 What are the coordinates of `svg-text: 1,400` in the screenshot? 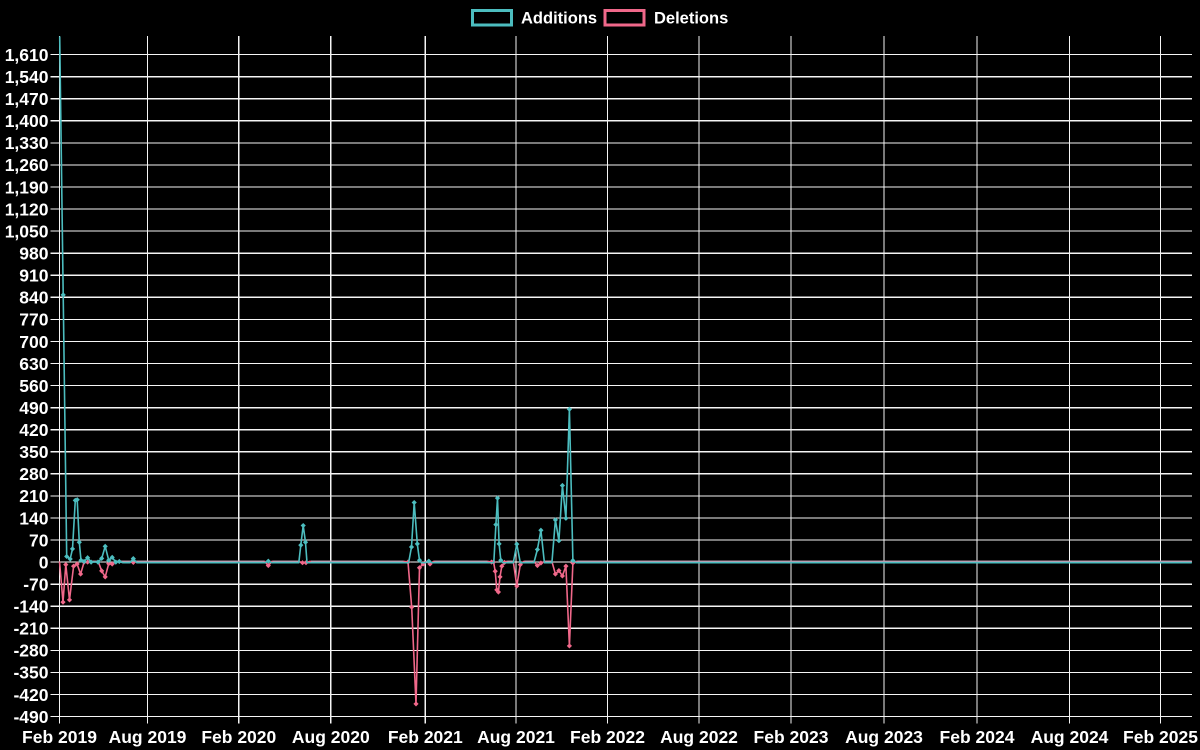 It's located at (27, 121).